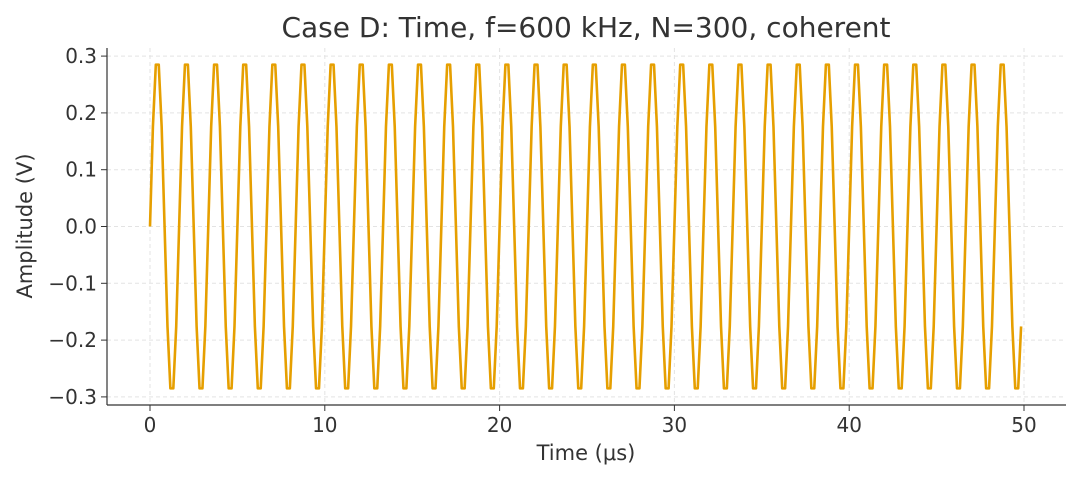 The height and width of the screenshot is (482, 1080). What do you see at coordinates (150, 425) in the screenshot?
I see `x-tick-label: 0` at bounding box center [150, 425].